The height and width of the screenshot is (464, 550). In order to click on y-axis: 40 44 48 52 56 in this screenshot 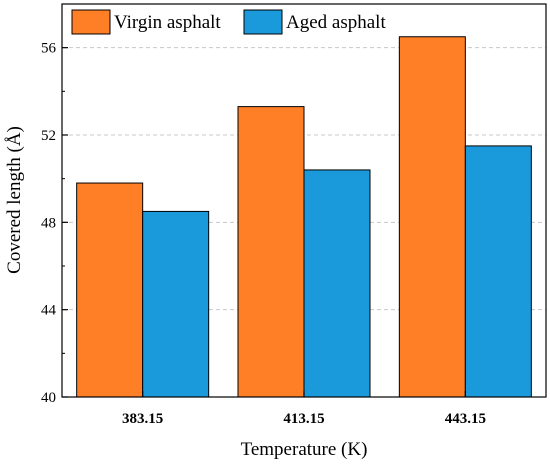, I will do `click(54, 223)`.